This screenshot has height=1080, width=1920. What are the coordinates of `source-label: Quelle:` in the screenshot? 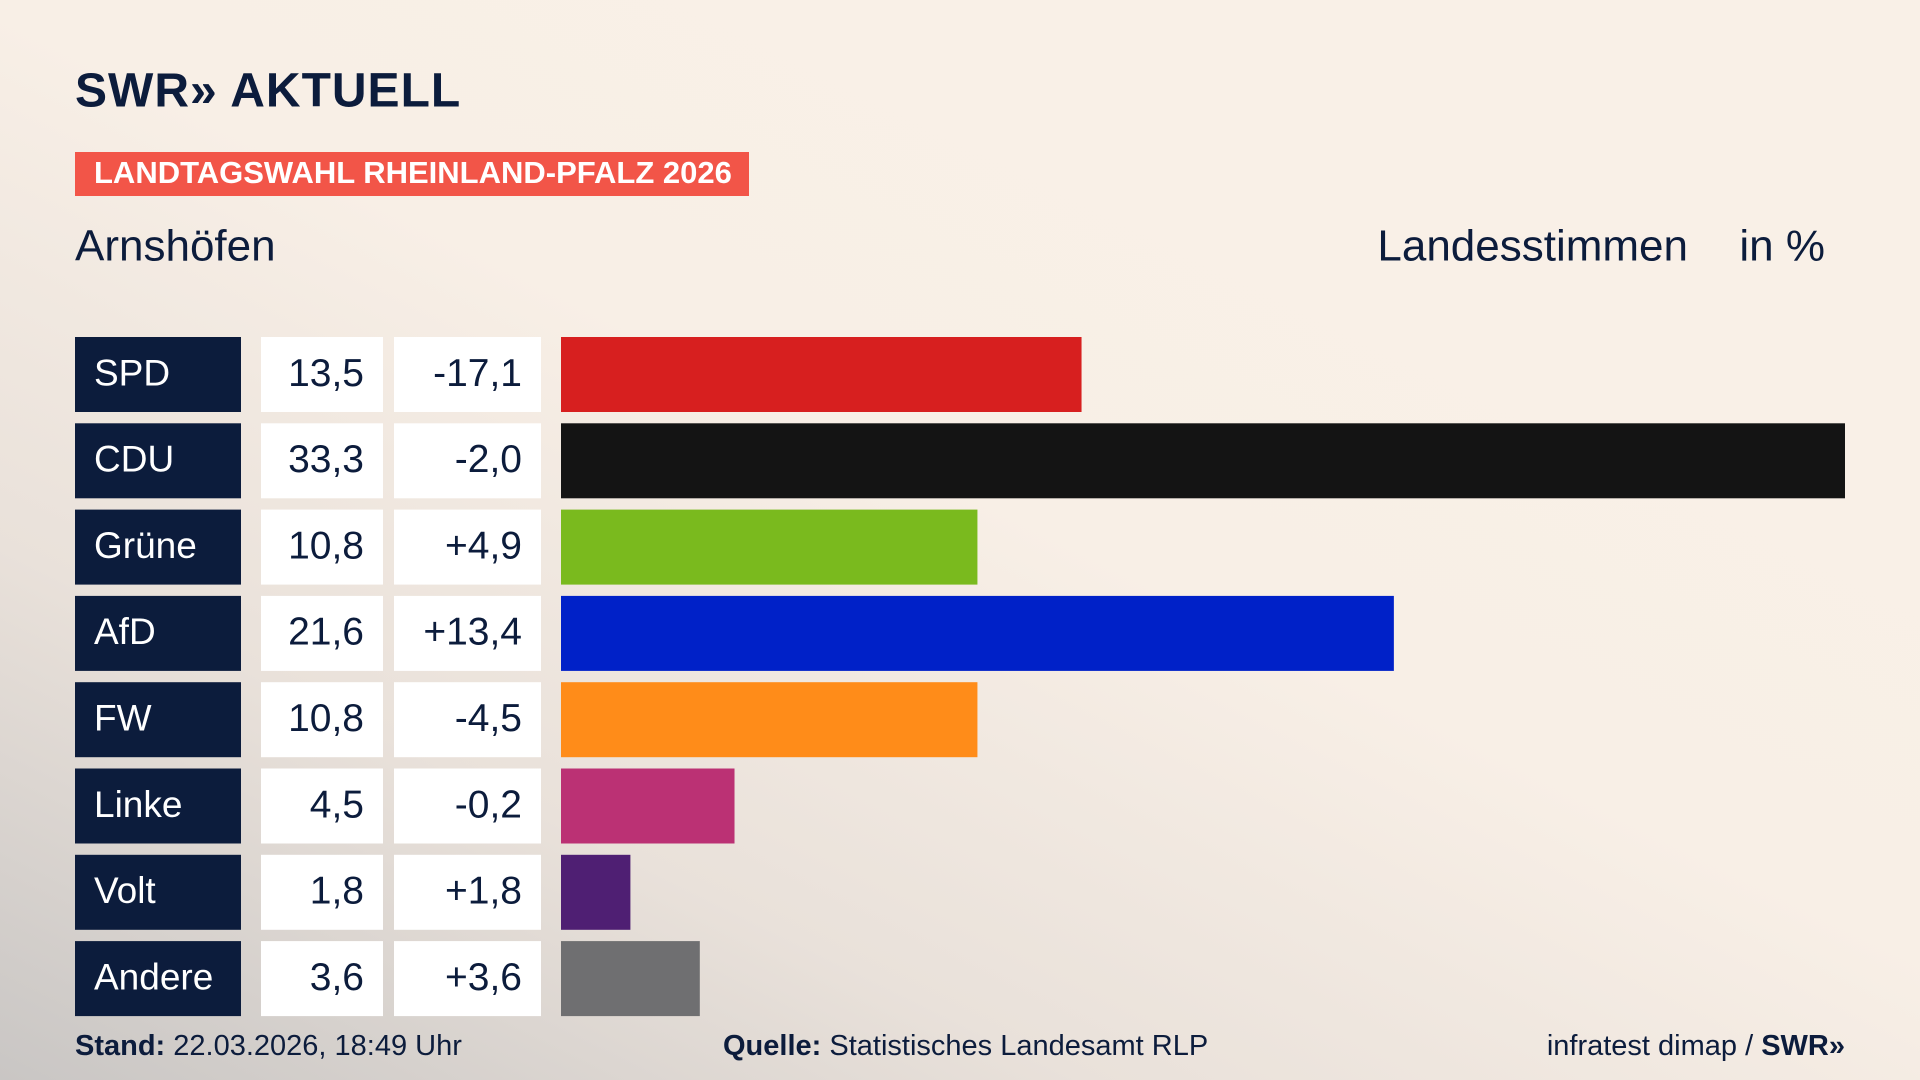 It's located at (772, 1046).